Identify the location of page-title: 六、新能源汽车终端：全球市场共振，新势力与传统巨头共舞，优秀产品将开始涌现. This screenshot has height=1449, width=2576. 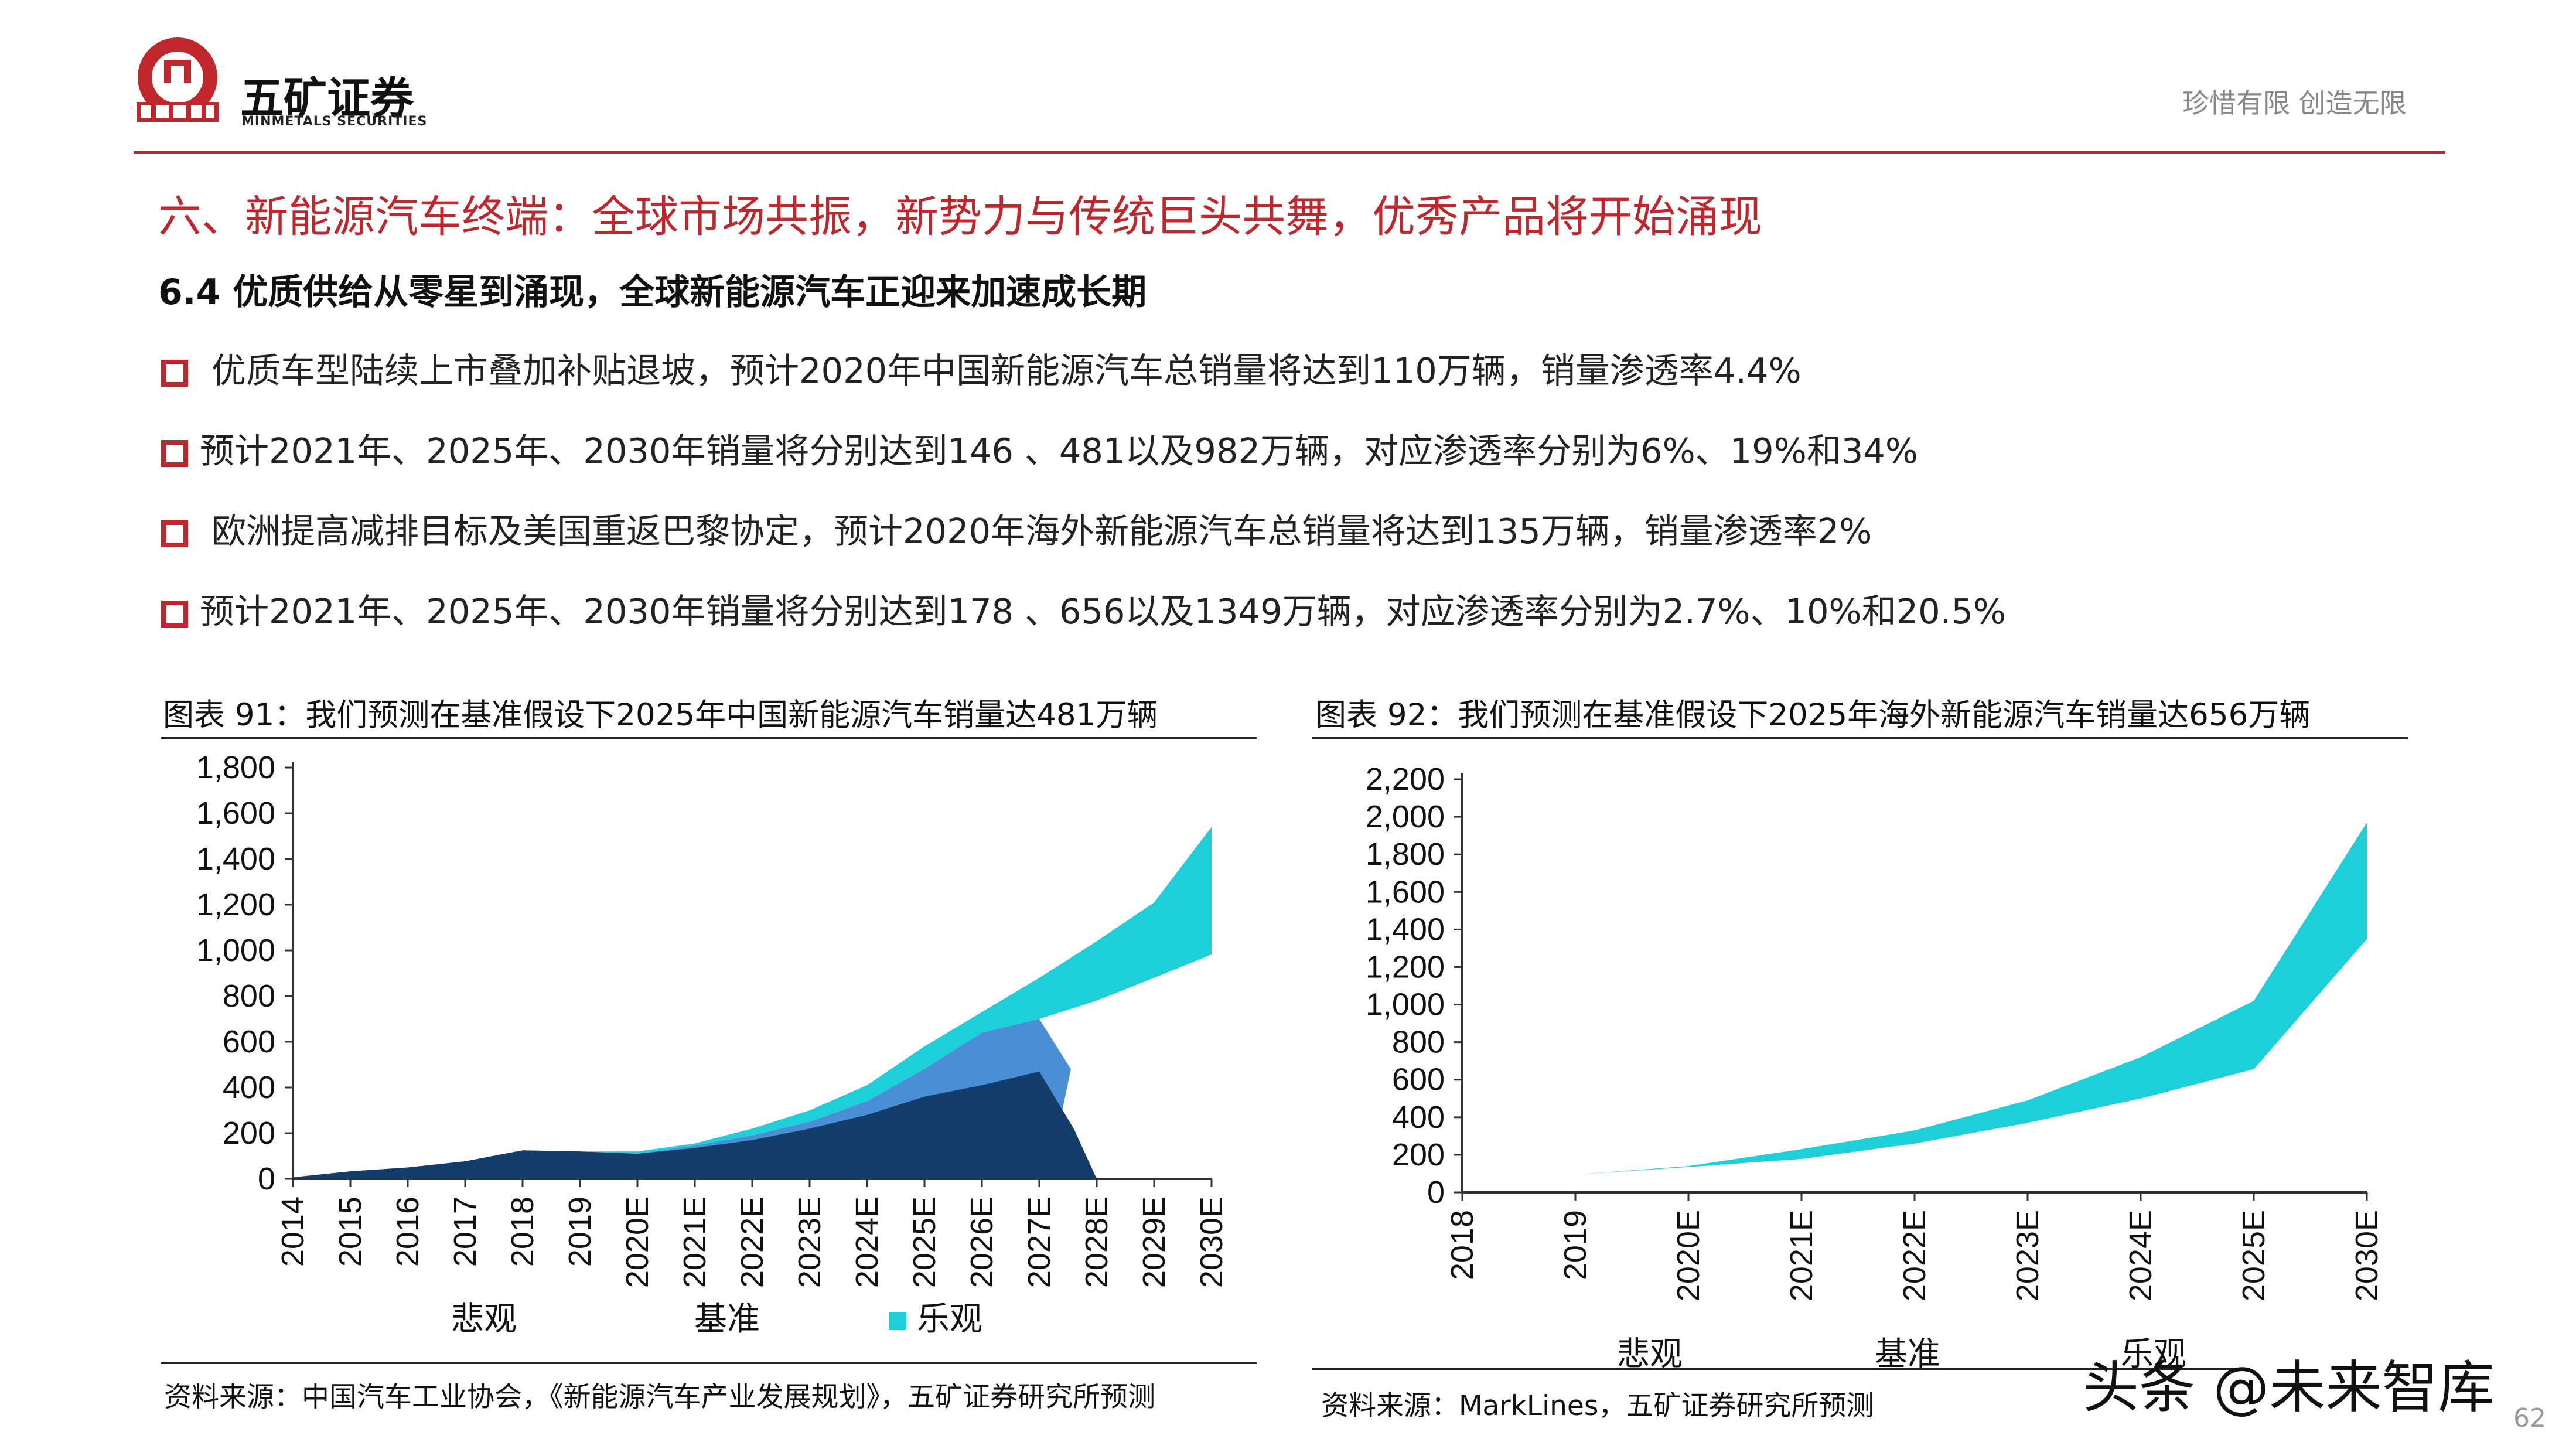
(960, 217).